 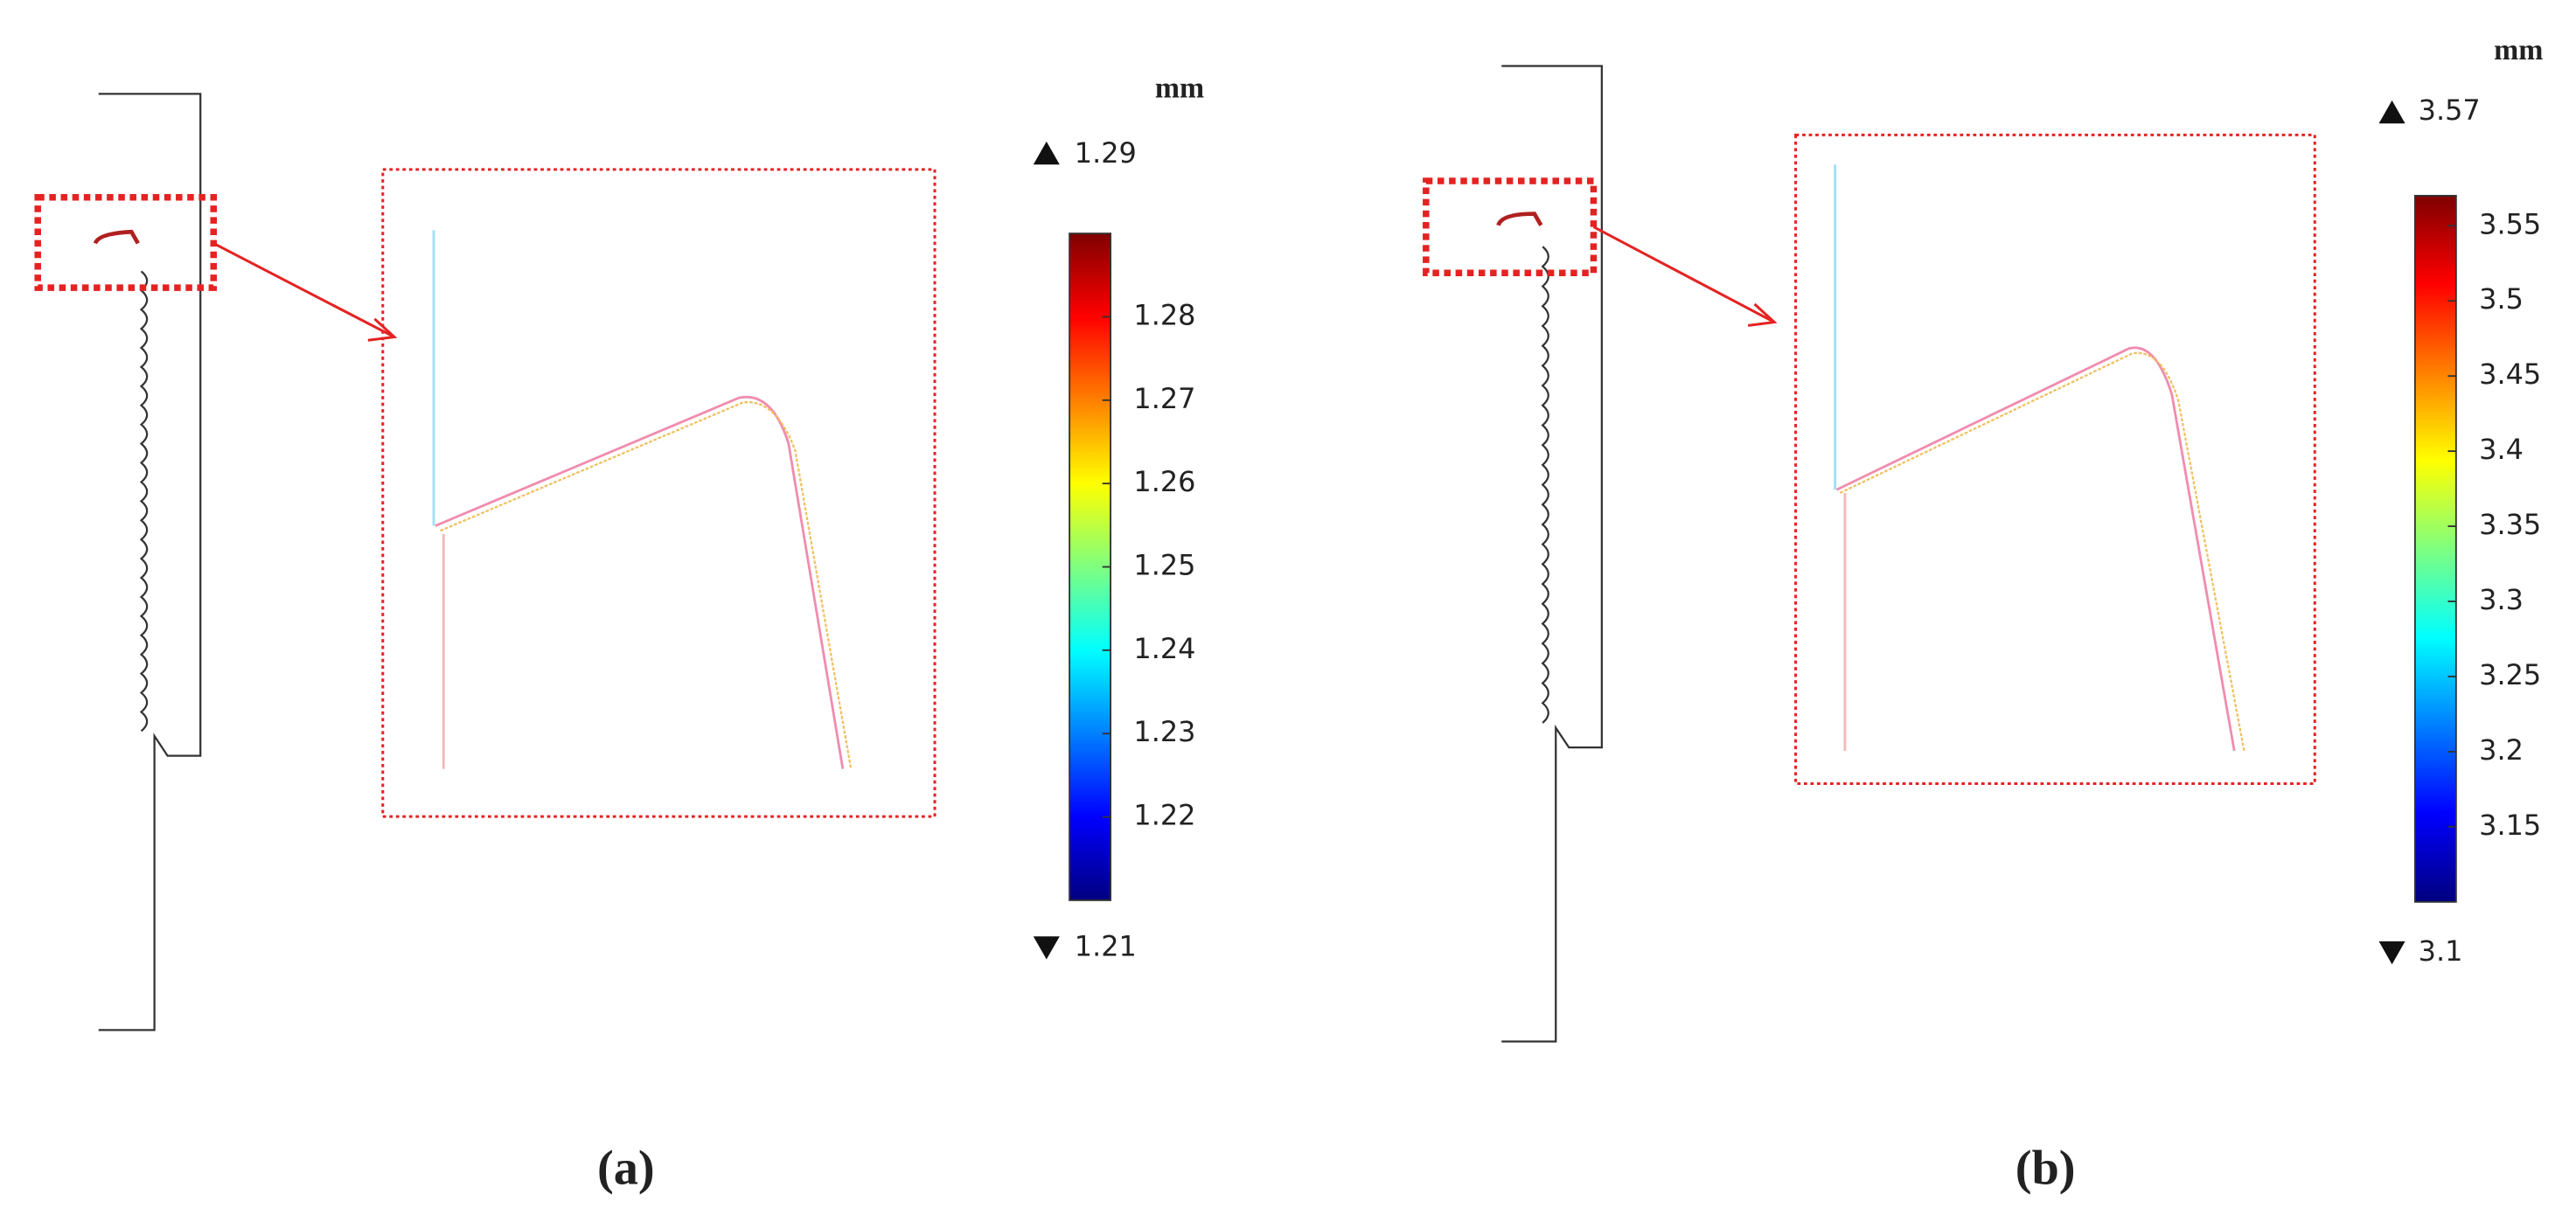 I want to click on colorbar-tick-label: 1.26, so click(x=1164, y=481).